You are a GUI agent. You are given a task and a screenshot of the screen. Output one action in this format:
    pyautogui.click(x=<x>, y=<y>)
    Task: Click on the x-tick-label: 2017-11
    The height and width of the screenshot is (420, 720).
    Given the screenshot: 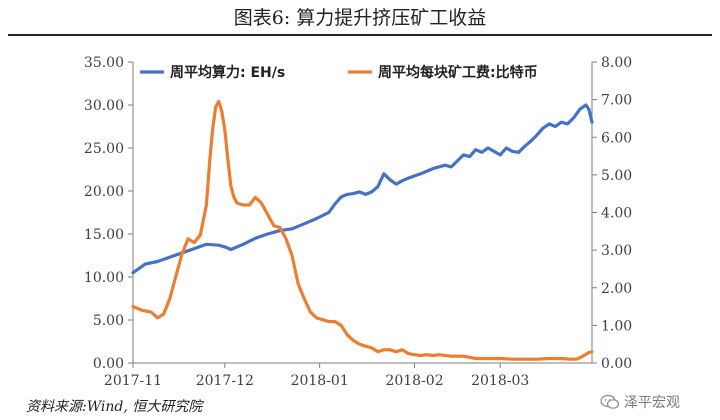 What is the action you would take?
    pyautogui.click(x=133, y=381)
    